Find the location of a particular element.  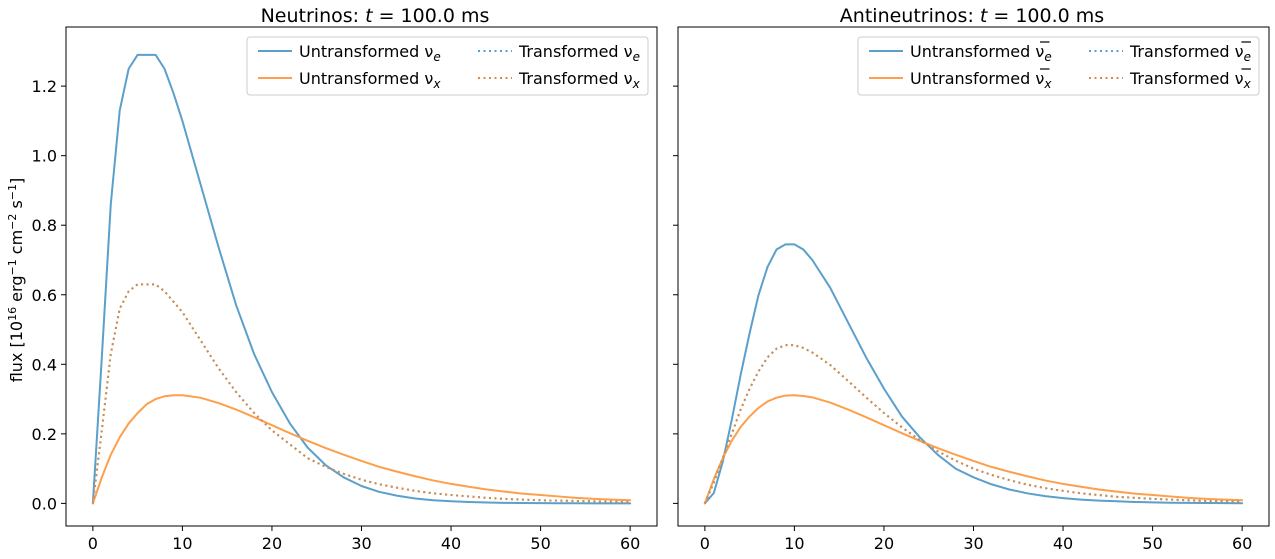

antineutrinos-x-tick-label: 40 is located at coordinates (1063, 543).